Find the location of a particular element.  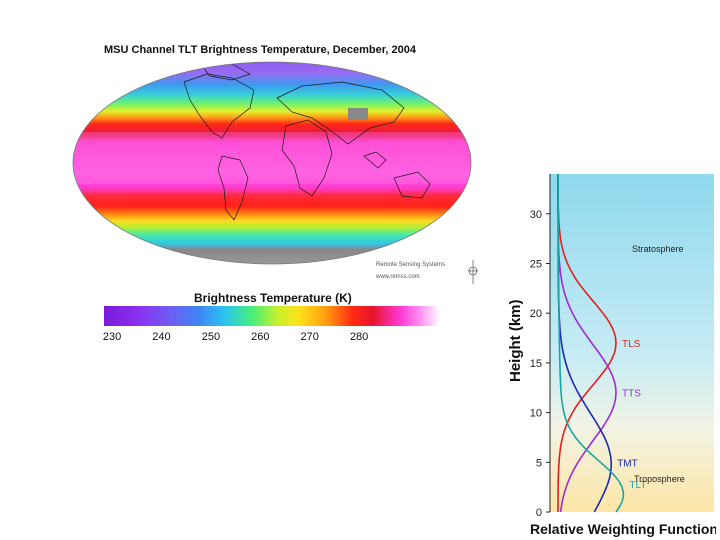

weighting-curve-tls is located at coordinates (587, 343).